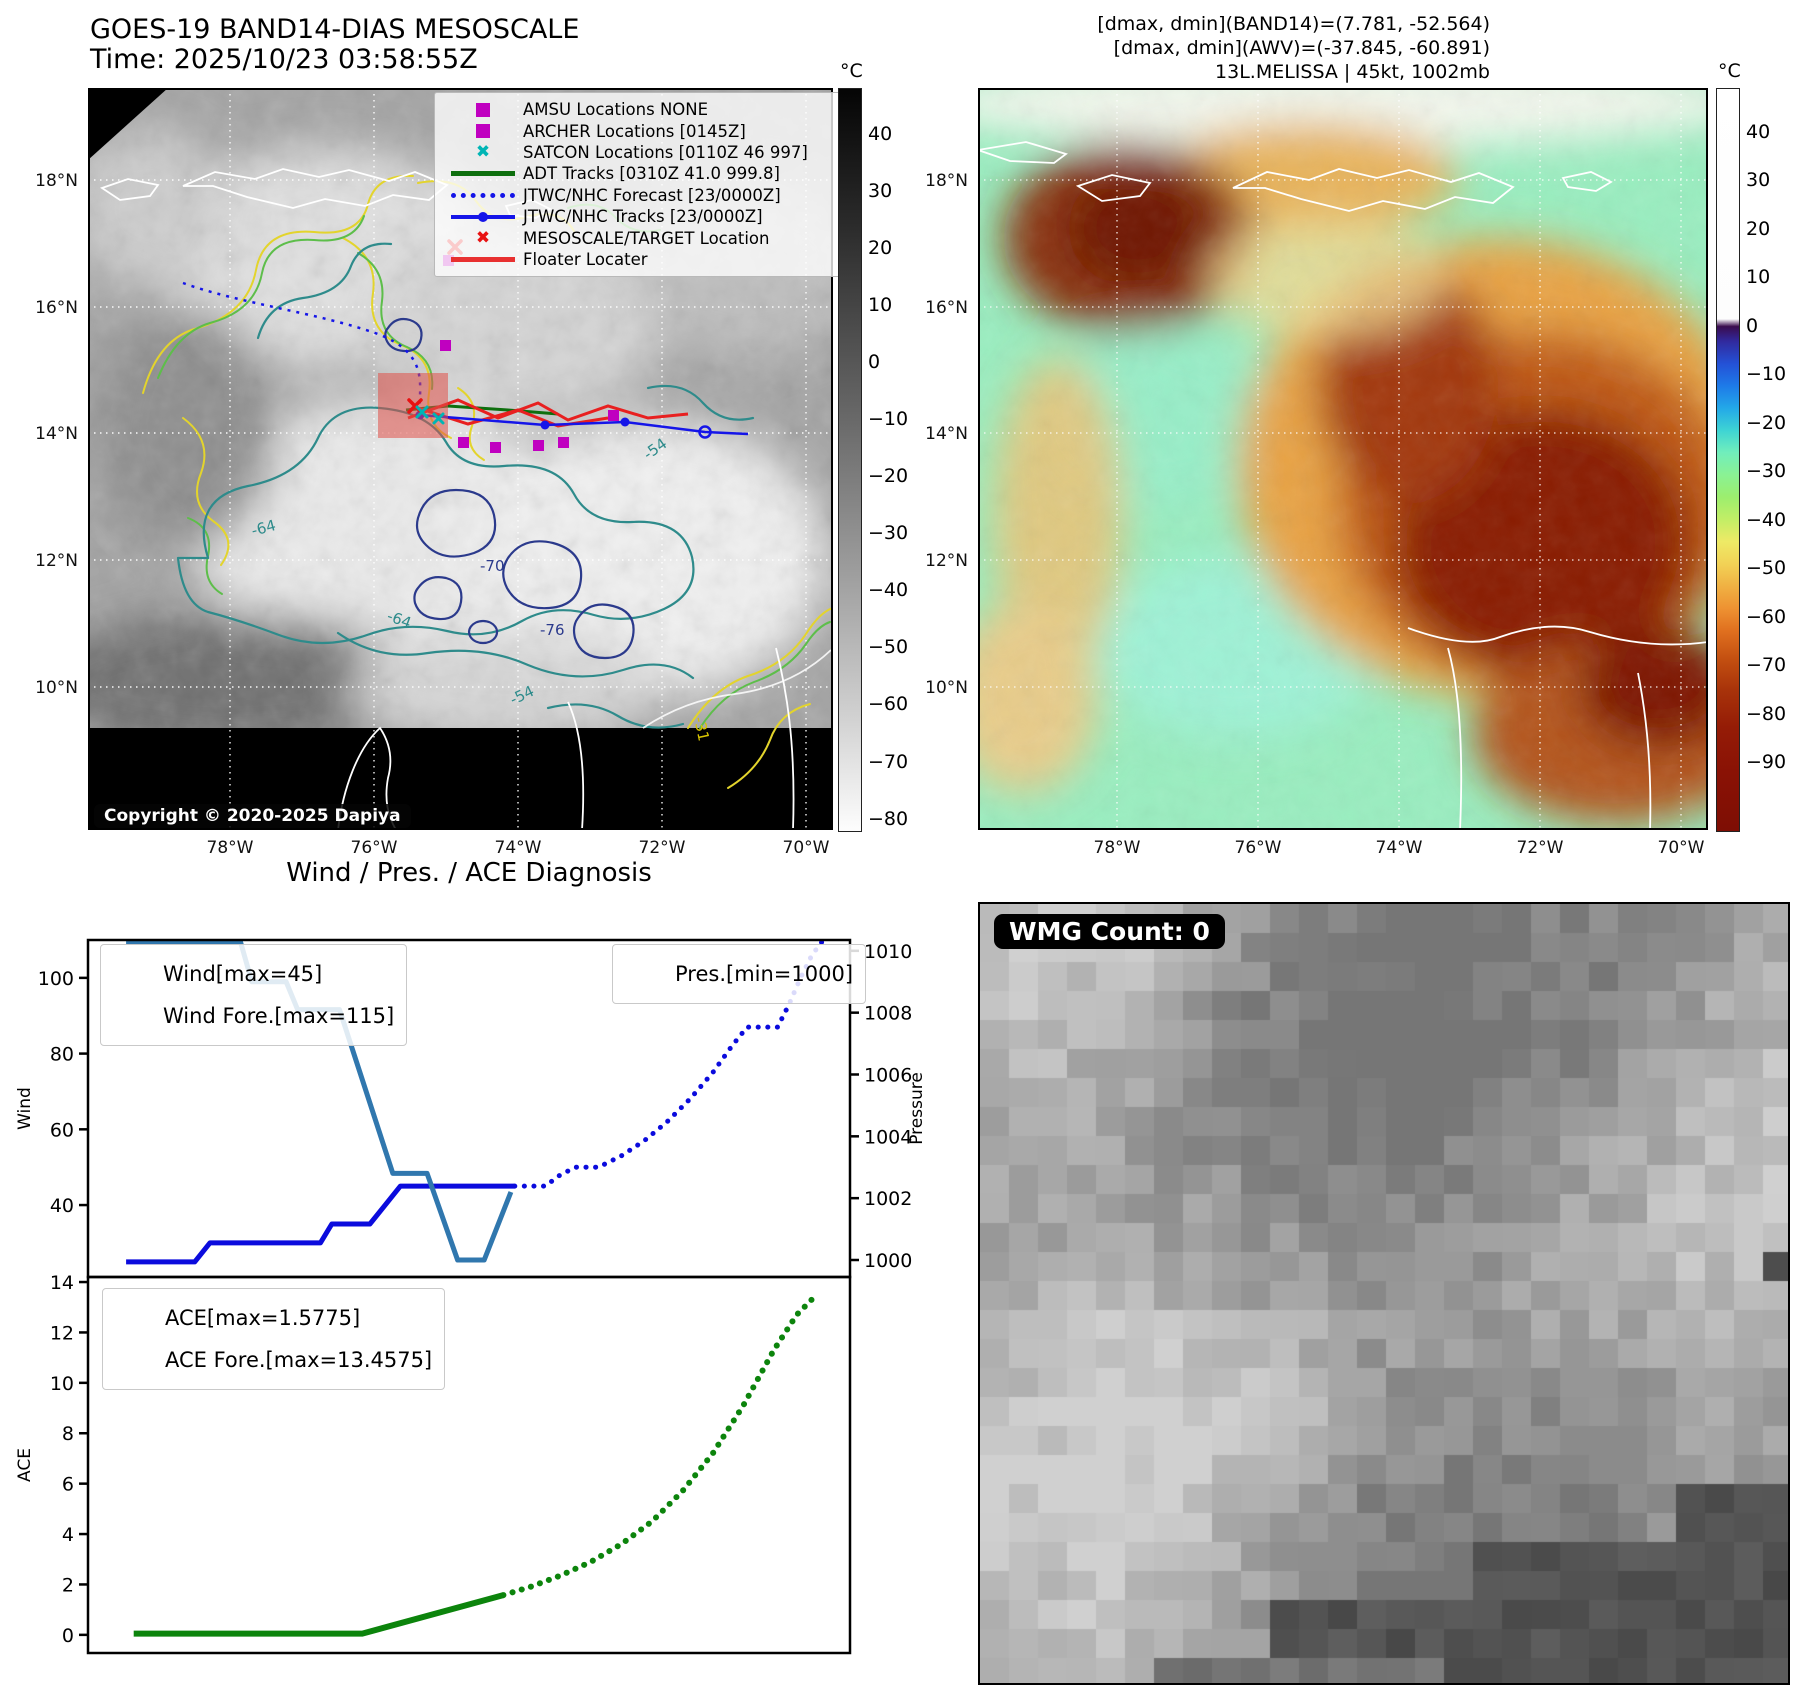 The width and height of the screenshot is (1797, 1690). I want to click on series-ace, so click(319, 1614).